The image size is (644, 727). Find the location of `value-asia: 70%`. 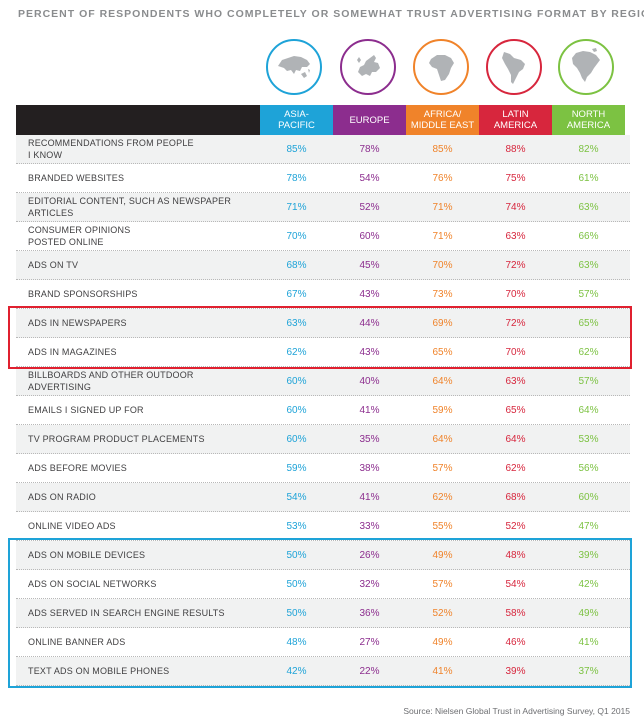

value-asia: 70% is located at coordinates (296, 236).